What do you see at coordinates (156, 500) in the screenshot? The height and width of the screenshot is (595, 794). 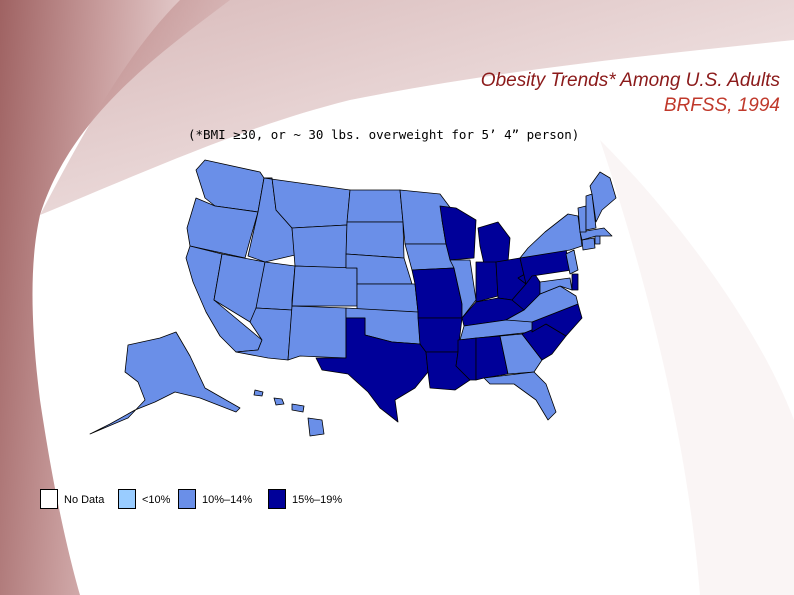 I see `legend-label: <10%` at bounding box center [156, 500].